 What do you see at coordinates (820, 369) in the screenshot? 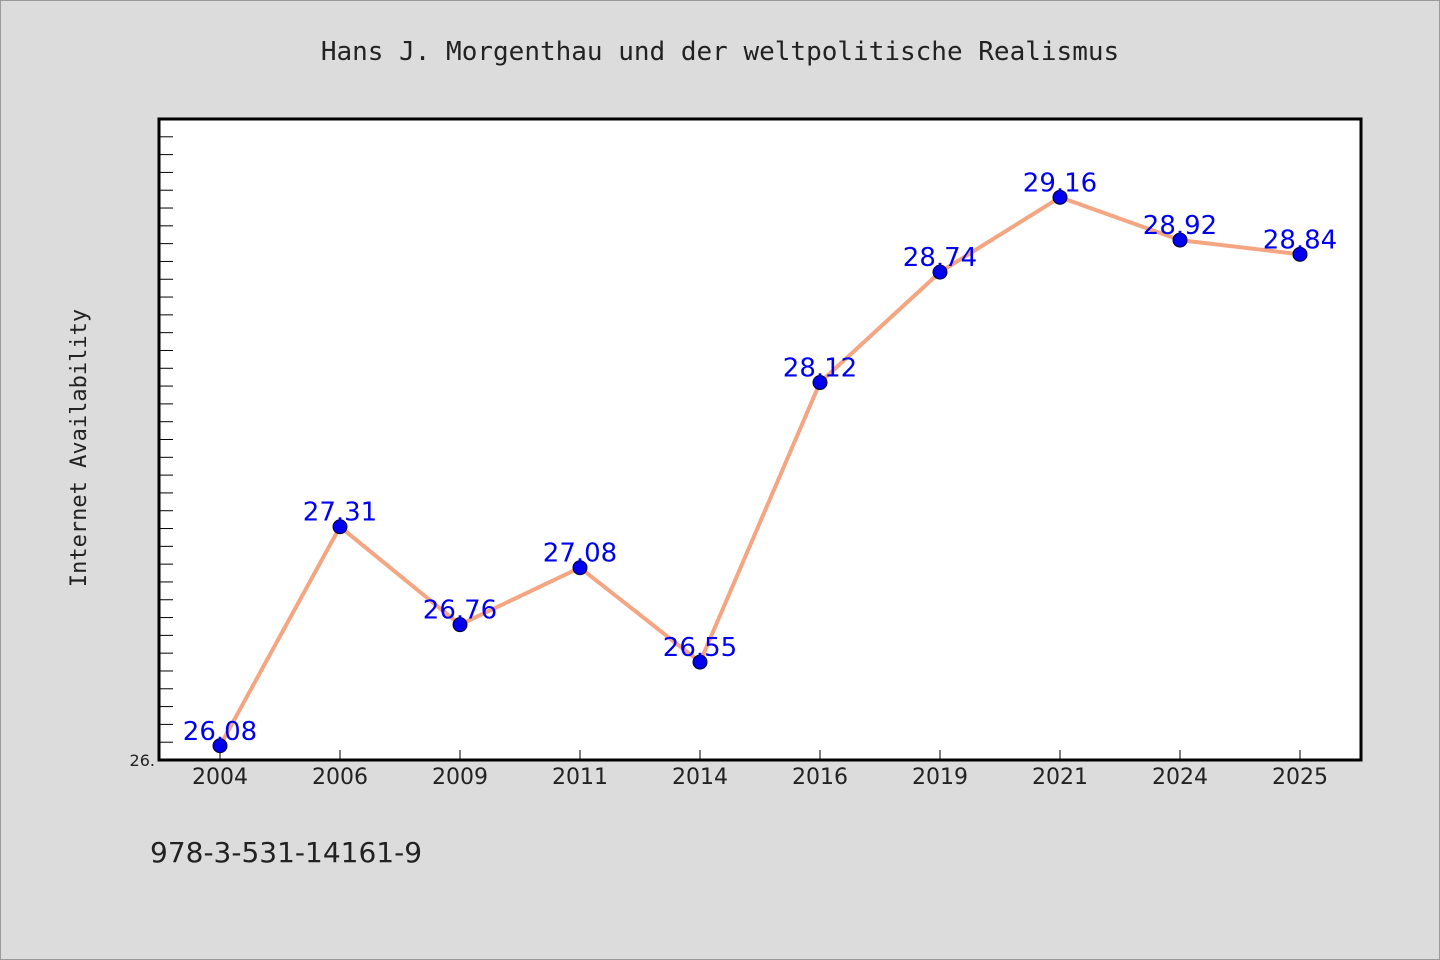
I see `data-value-label: 28.12` at bounding box center [820, 369].